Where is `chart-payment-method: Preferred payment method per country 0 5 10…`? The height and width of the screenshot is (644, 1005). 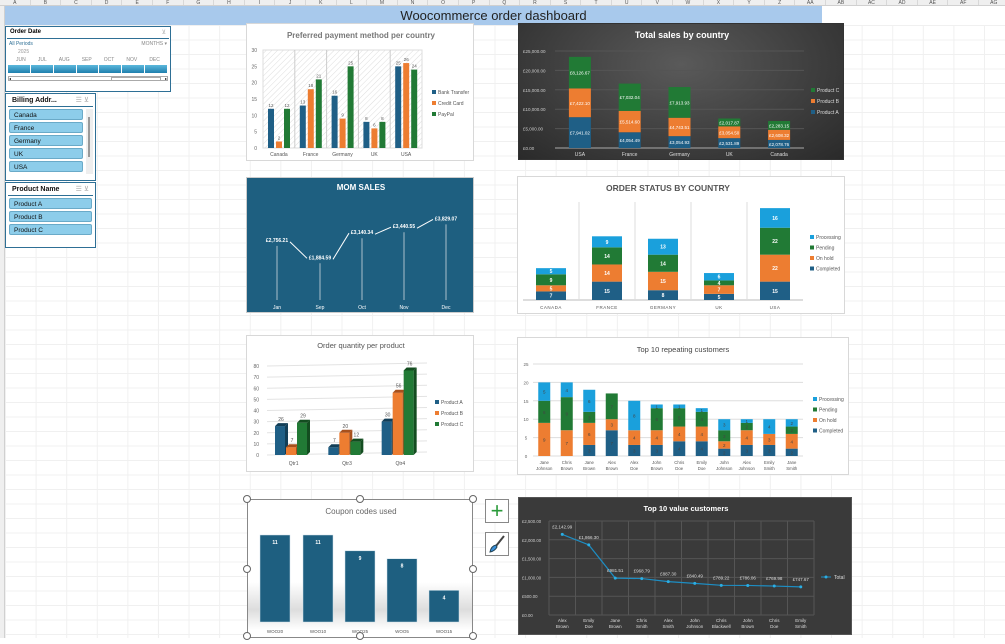
chart-payment-method: Preferred payment method per country 0 5 10… is located at coordinates (360, 92).